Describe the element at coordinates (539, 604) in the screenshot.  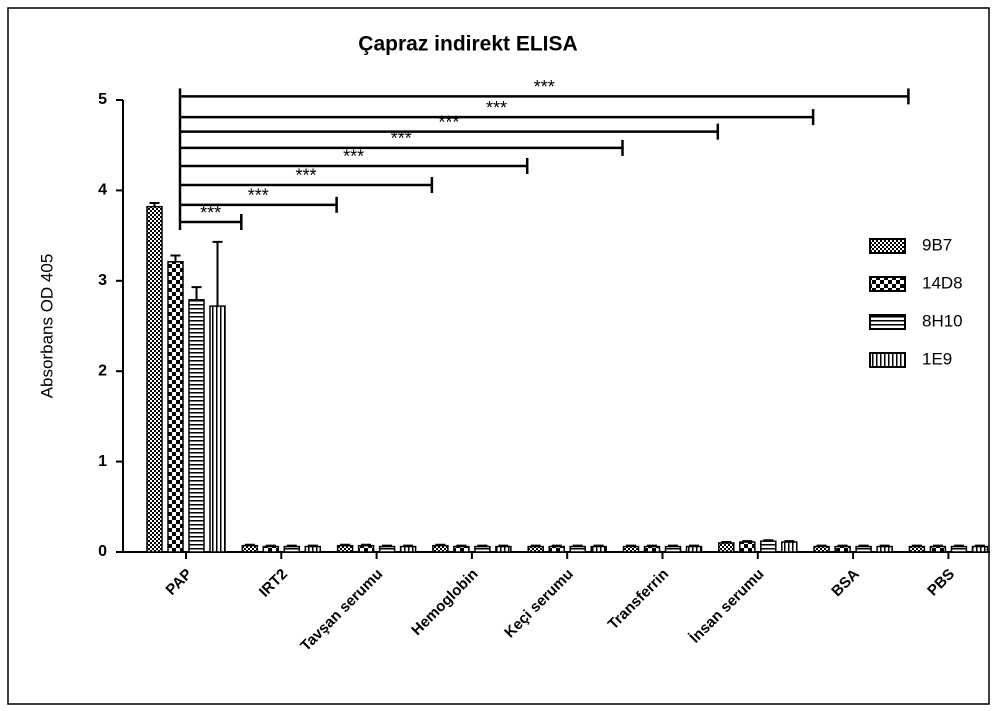
I see `x-tick-label: Keçi serumu` at that location.